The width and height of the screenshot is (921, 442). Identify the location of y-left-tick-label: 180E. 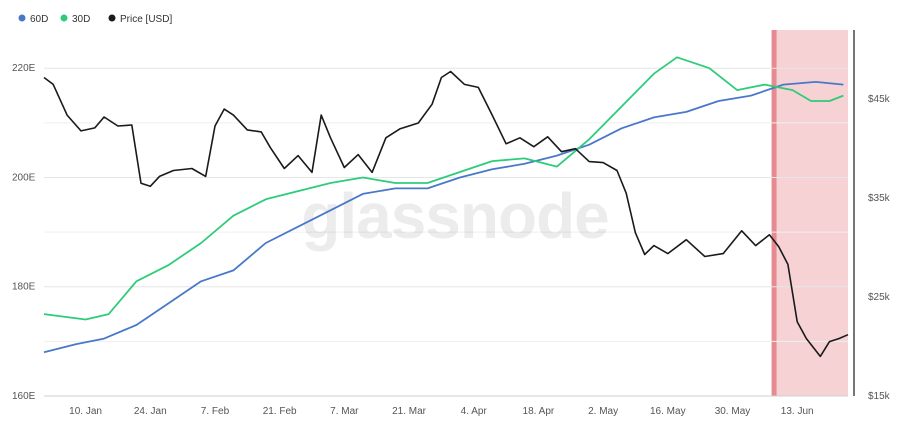
(24, 287).